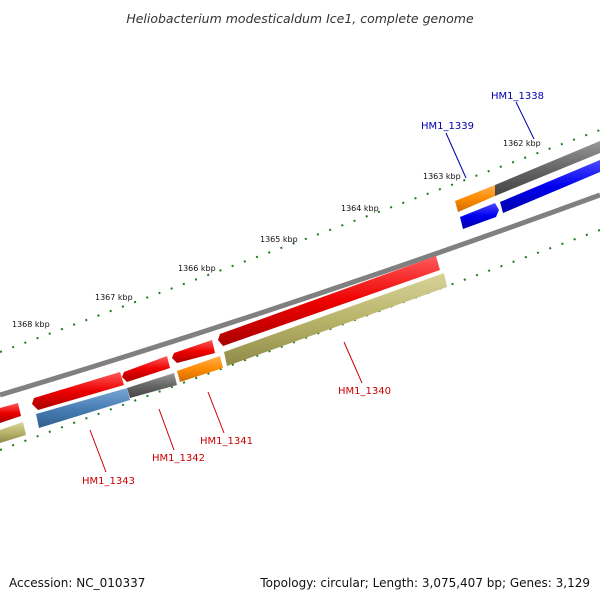 The width and height of the screenshot is (600, 600). Describe the element at coordinates (517, 96) in the screenshot. I see `gene-label-hm1-1338: HM1_1338` at that location.